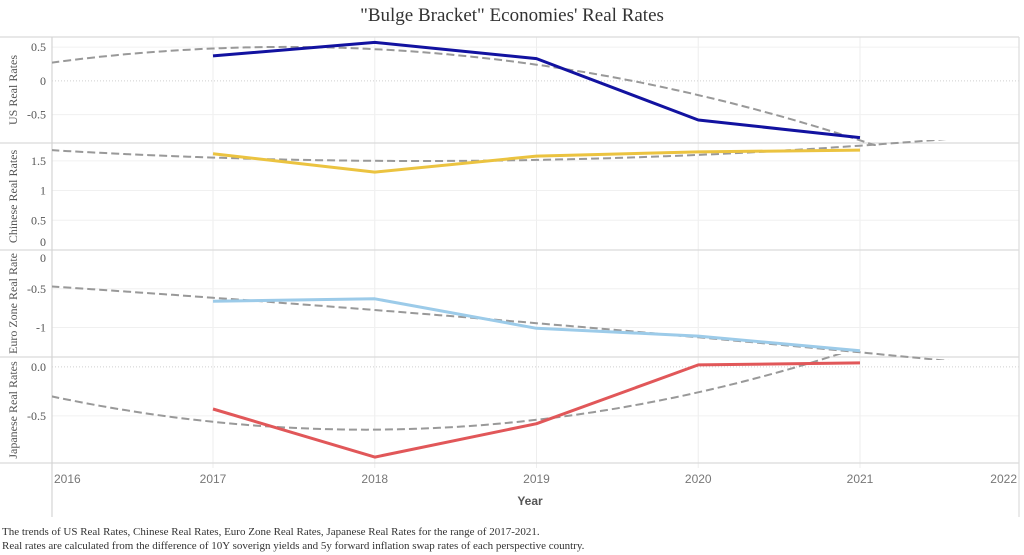 The width and height of the screenshot is (1024, 555). I want to click on y-axis-label-us-real-rates: US Real Rates, so click(13, 90).